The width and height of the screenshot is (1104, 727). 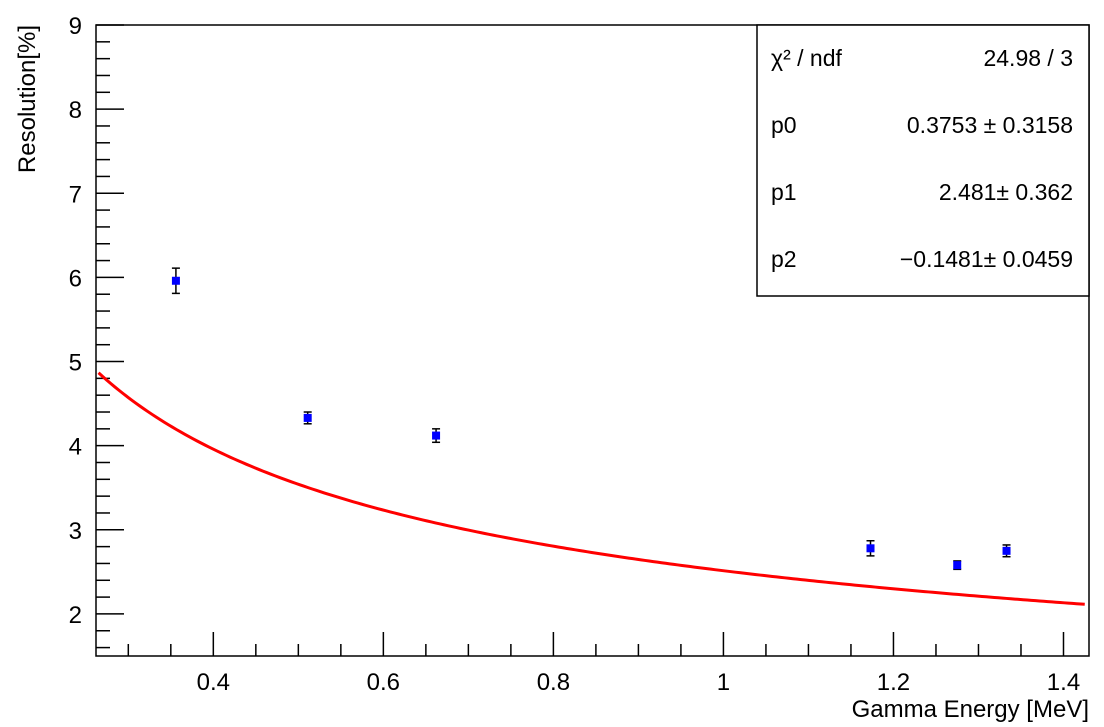 I want to click on y-tick-label: 2, so click(x=75, y=615).